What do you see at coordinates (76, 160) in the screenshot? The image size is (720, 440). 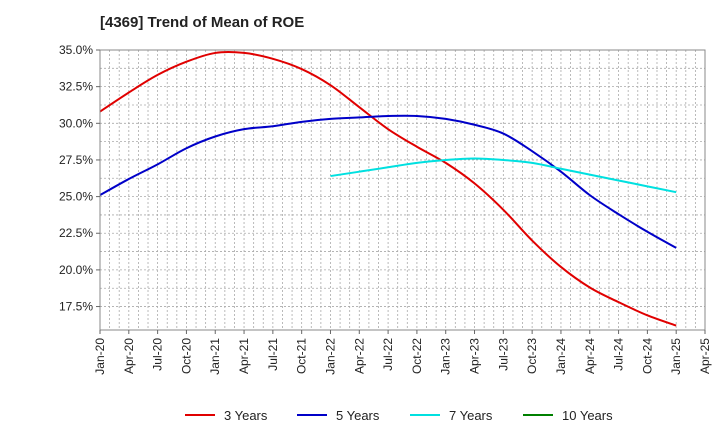 I see `y-tick-label: 27.5%` at bounding box center [76, 160].